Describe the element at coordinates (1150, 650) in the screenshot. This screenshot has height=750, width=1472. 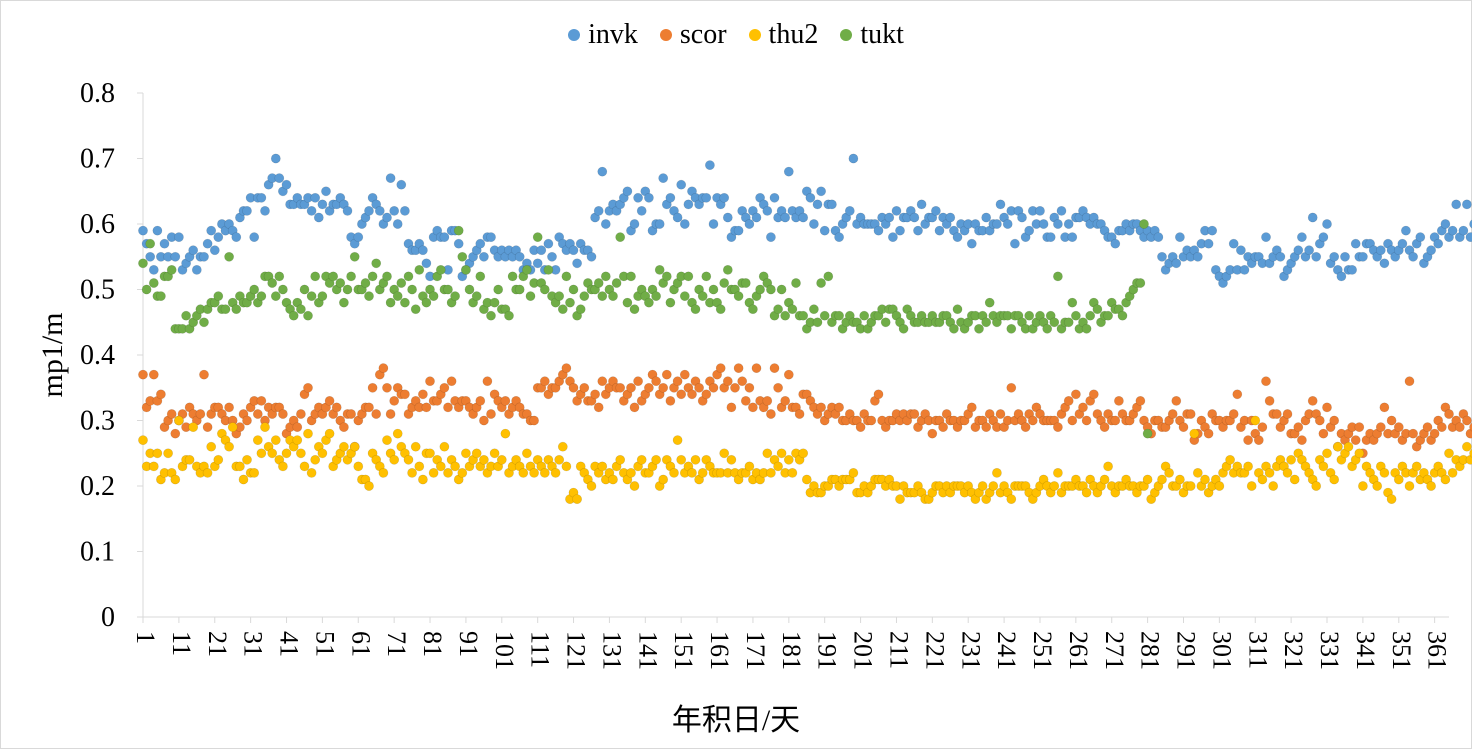
I see `x-tick-label: 281` at that location.